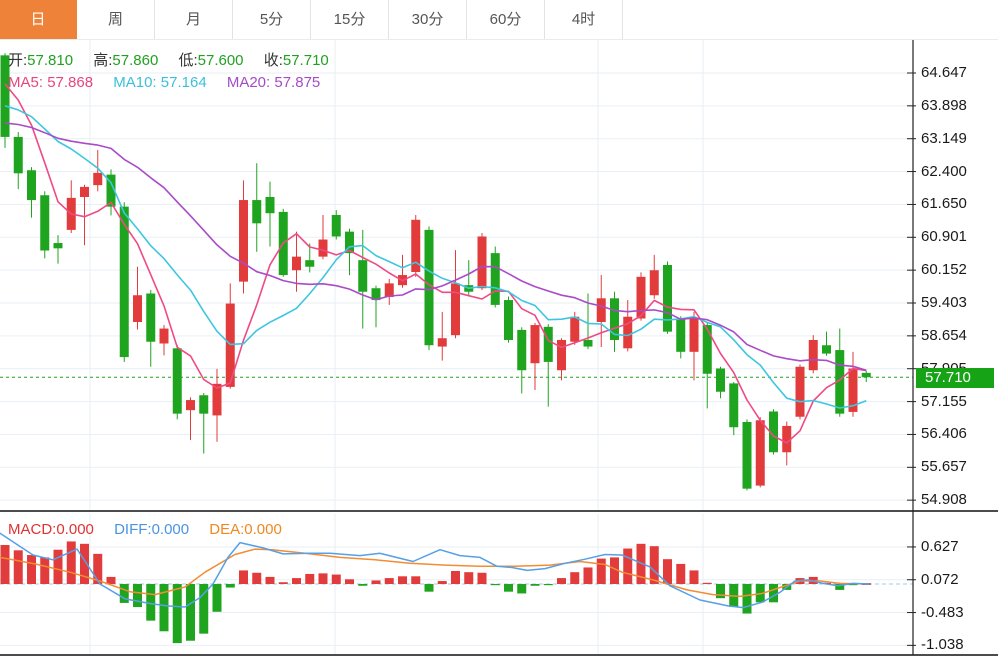 Image resolution: width=998 pixels, height=661 pixels. What do you see at coordinates (944, 105) in the screenshot?
I see `axis-label: 63.898` at bounding box center [944, 105].